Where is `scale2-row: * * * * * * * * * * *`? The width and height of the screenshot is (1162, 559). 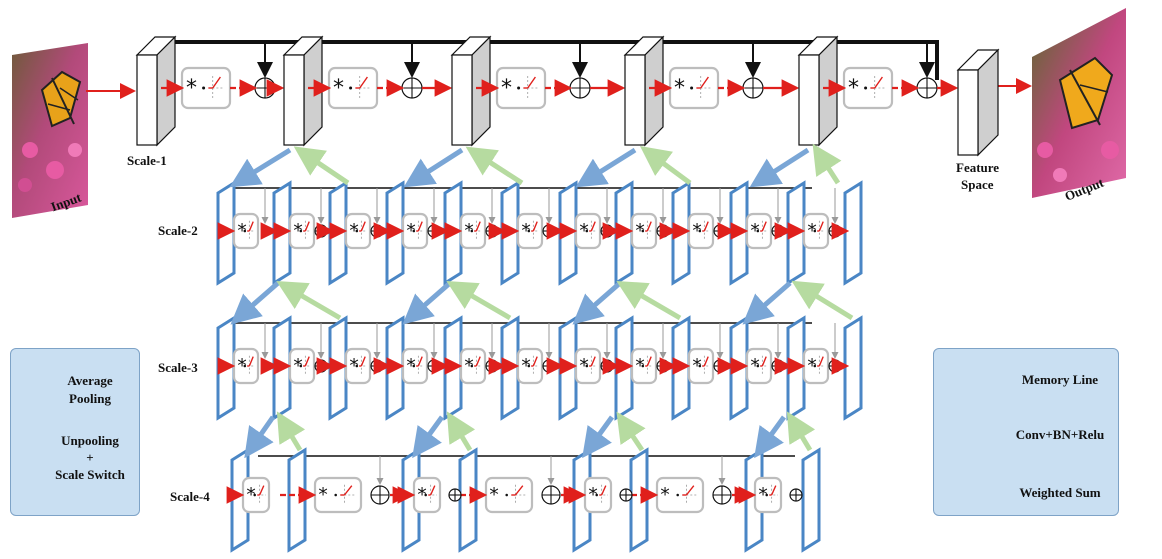 scale2-row: * * * * * * * * * * * is located at coordinates (539, 233).